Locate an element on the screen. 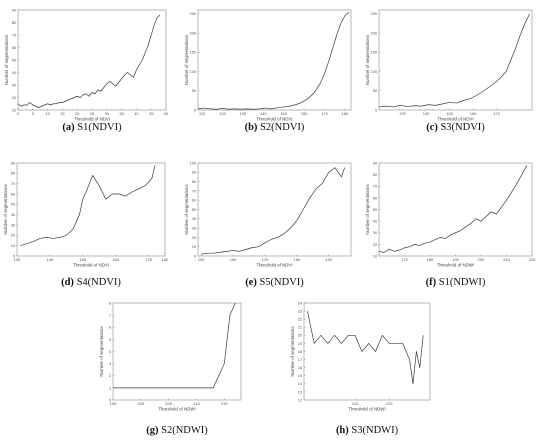 This screenshot has height=442, width=550. panel-caption: (g) S2(NDWI) is located at coordinates (177, 430).